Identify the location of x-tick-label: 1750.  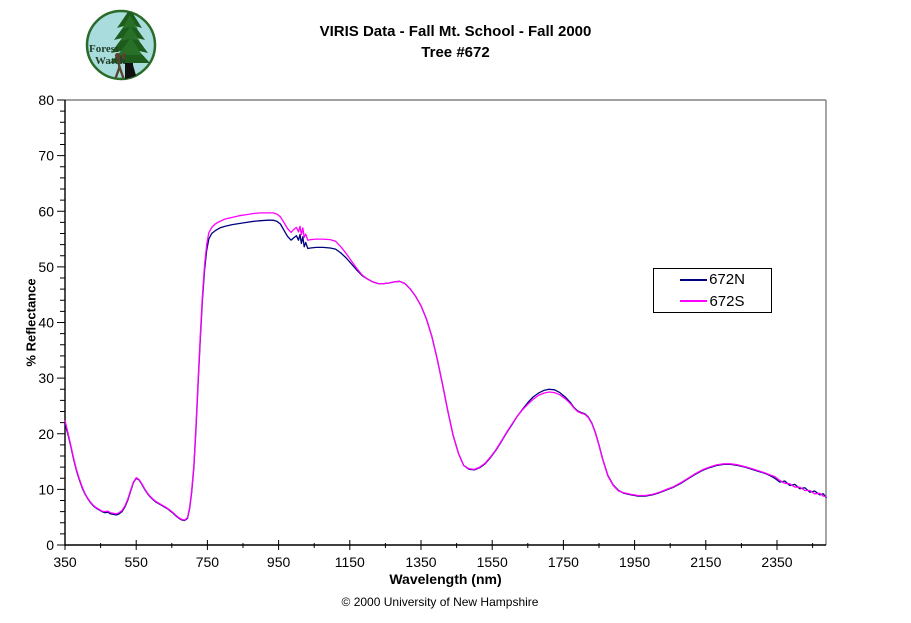
(563, 562).